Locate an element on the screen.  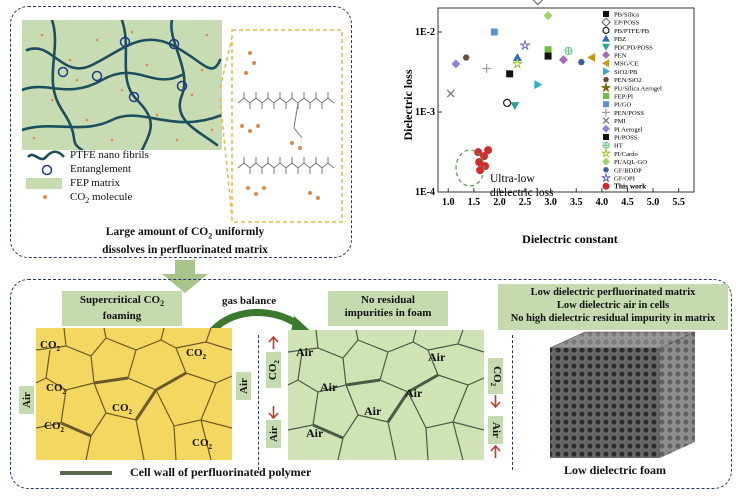
cell-wall-label: Cell wall of perfluorinated polymer is located at coordinates (221, 472).